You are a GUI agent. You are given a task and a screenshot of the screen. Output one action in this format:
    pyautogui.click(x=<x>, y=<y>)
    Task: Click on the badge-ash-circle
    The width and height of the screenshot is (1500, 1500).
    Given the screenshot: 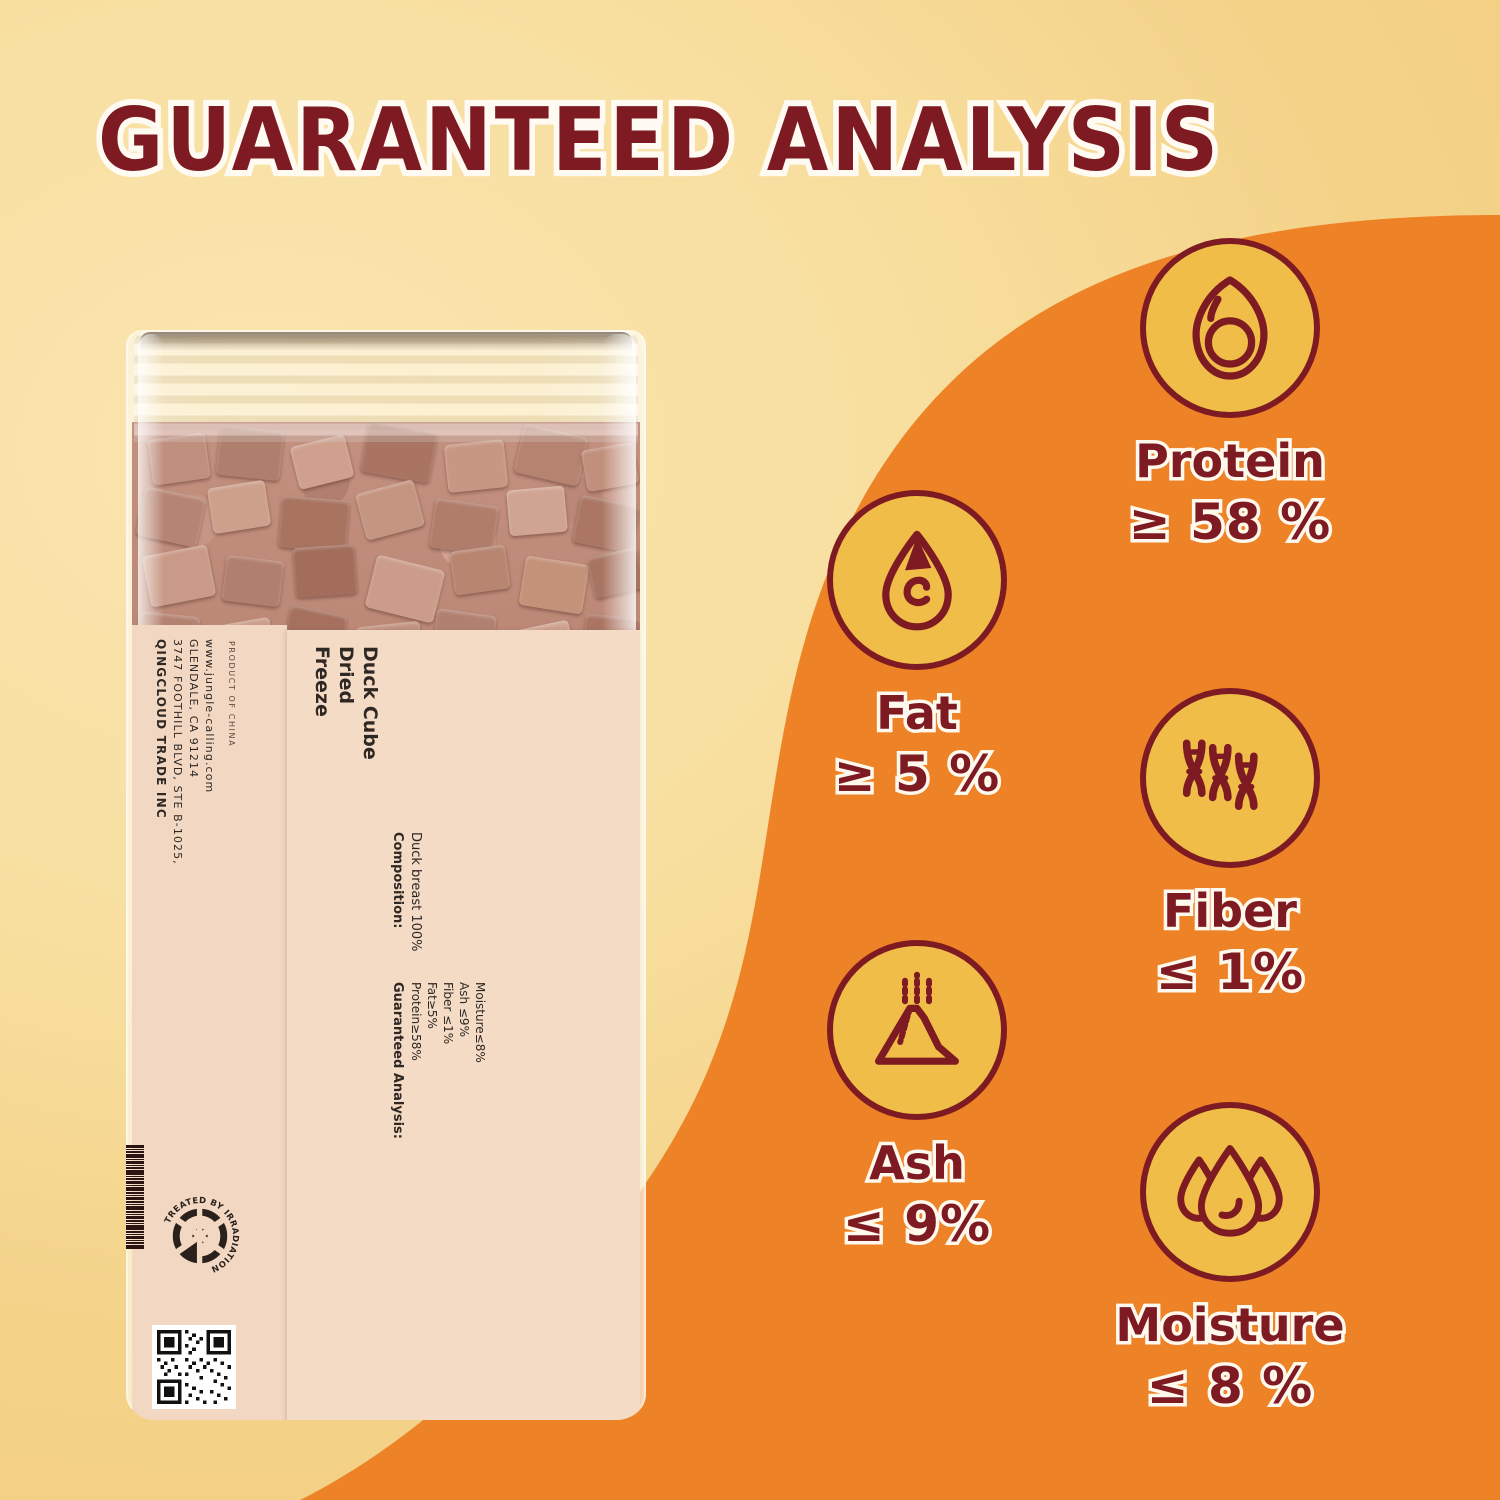 What is the action you would take?
    pyautogui.click(x=917, y=1030)
    